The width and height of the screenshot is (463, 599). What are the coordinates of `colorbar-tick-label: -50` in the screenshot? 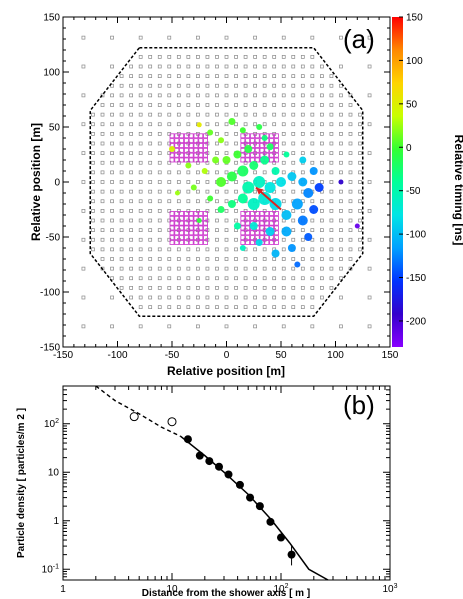 It's located at (413, 191).